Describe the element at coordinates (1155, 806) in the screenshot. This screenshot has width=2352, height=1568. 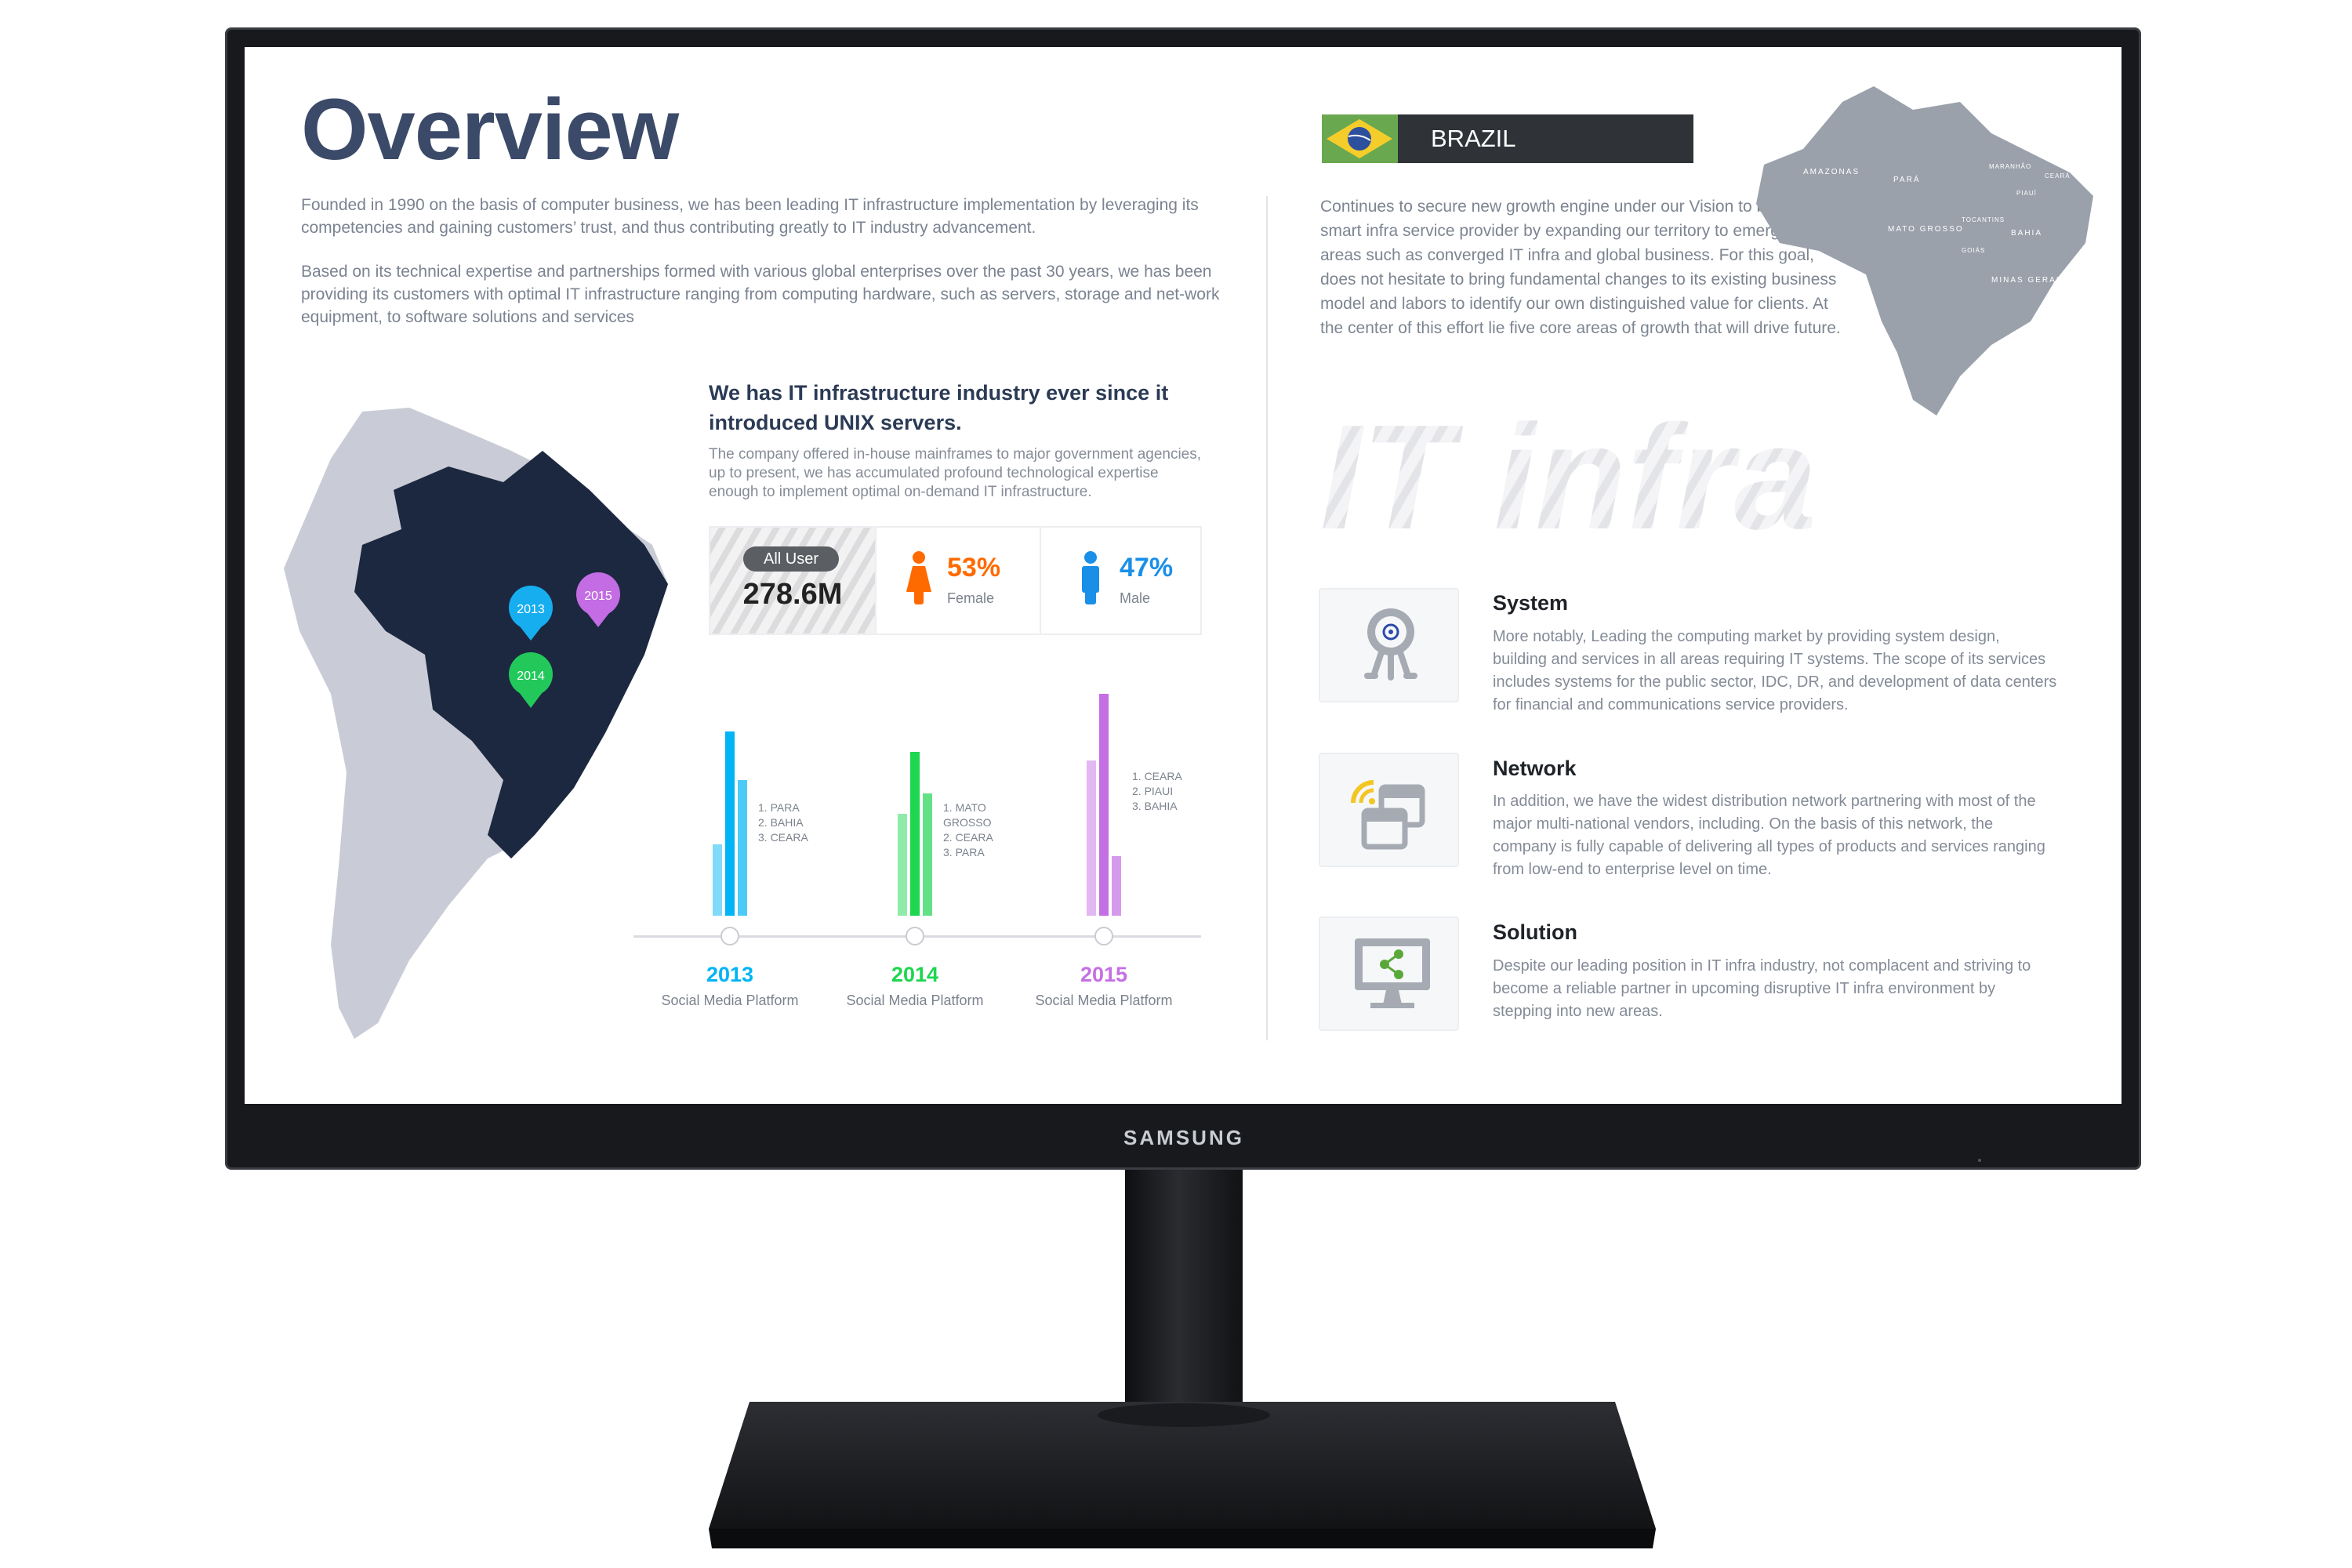
I see `ranking-item: 3. BAHIA` at that location.